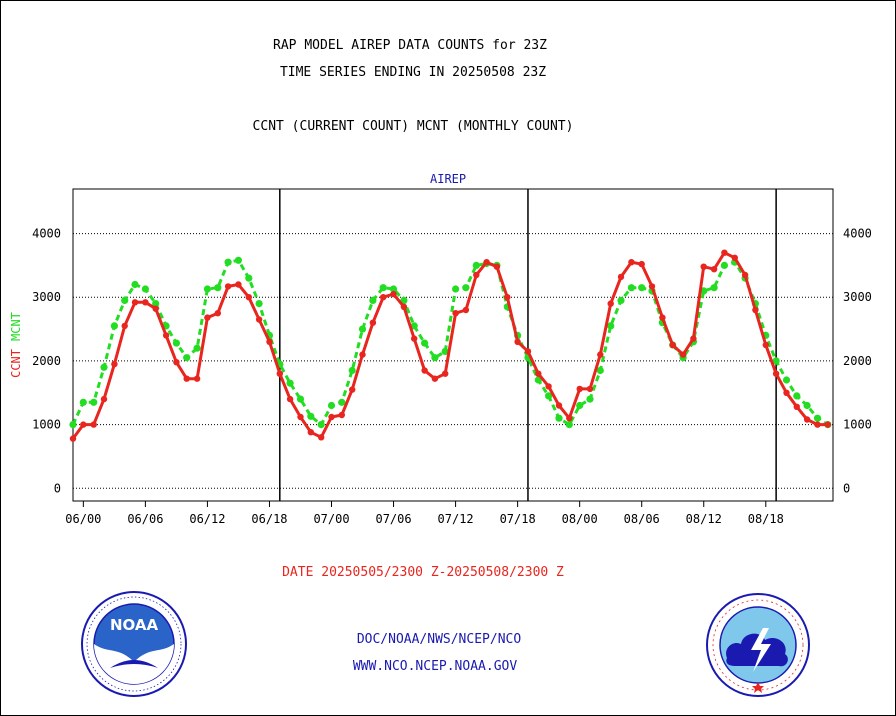 This screenshot has height=716, width=896. I want to click on y-tick-label-right: 0, so click(846, 488).